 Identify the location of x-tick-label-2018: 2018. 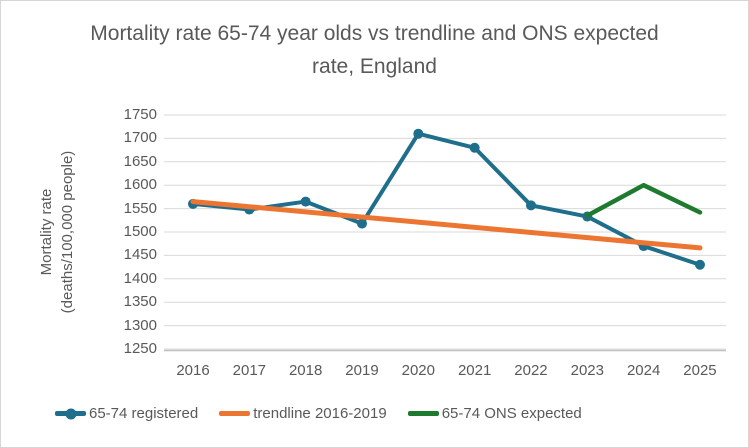
(305, 370).